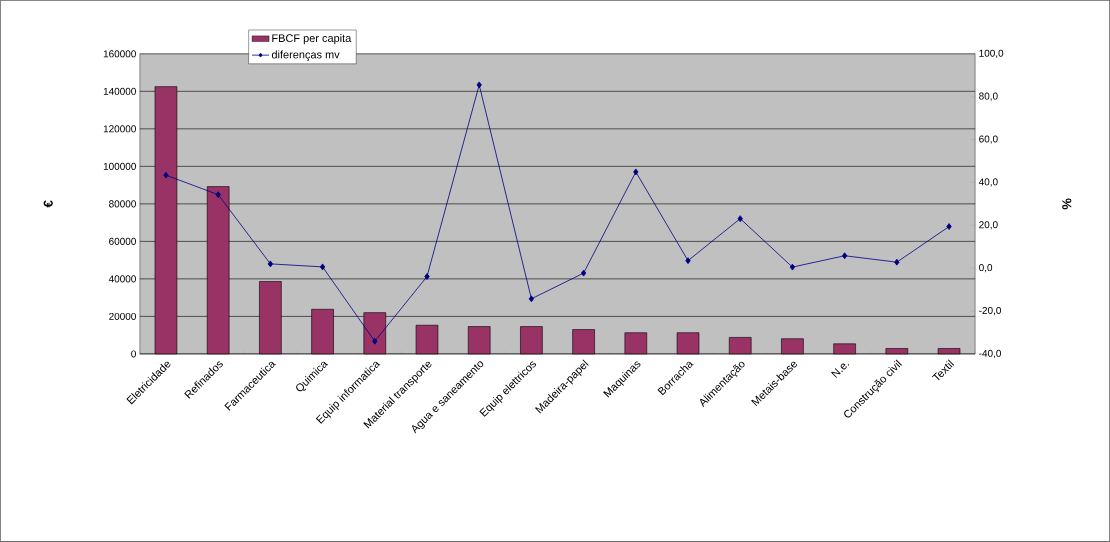 The height and width of the screenshot is (542, 1110). I want to click on y2-axis-title: %, so click(1067, 204).